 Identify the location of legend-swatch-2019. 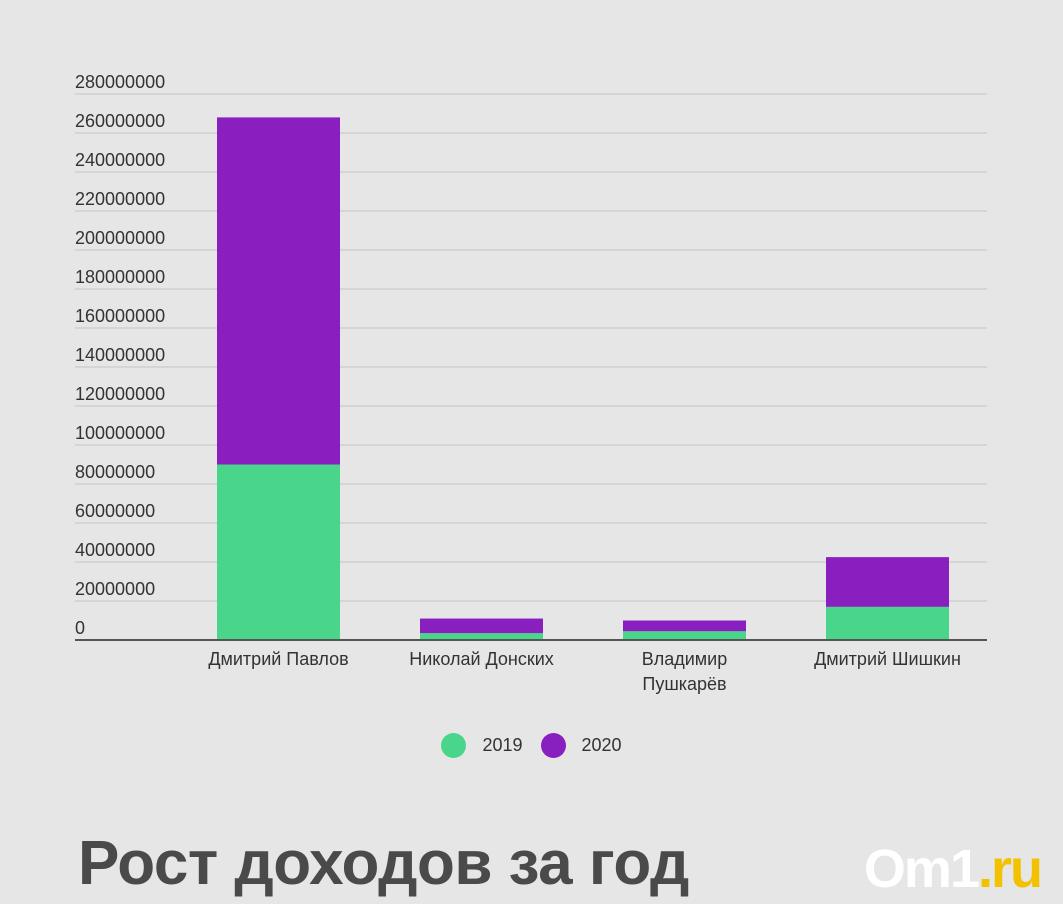
(454, 745).